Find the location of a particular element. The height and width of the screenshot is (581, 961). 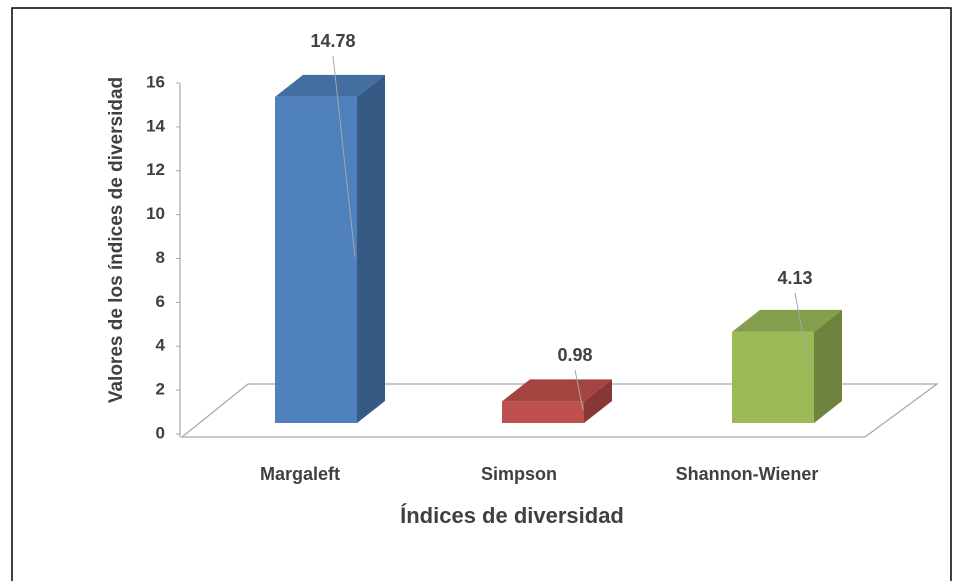

data-label: 0.98 is located at coordinates (574, 355).